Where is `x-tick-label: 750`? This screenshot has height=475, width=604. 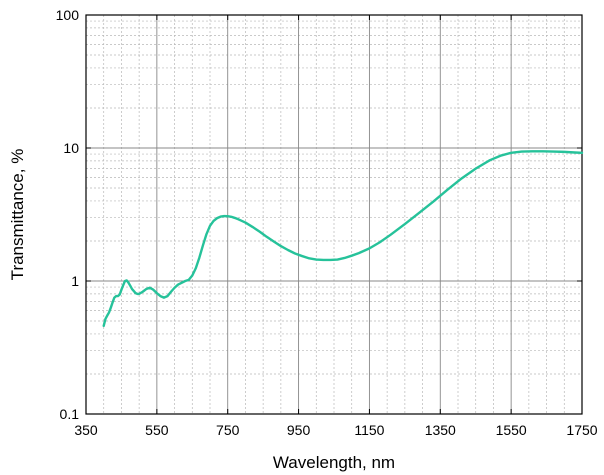 x-tick-label: 750 is located at coordinates (228, 430).